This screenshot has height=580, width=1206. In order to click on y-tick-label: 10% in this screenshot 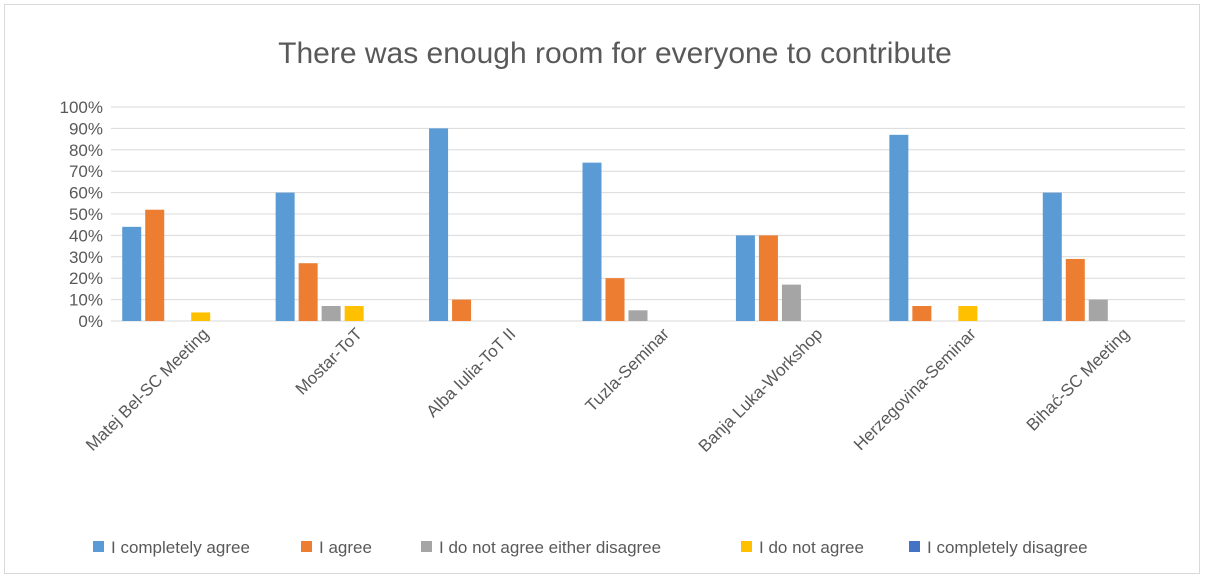, I will do `click(86, 300)`.